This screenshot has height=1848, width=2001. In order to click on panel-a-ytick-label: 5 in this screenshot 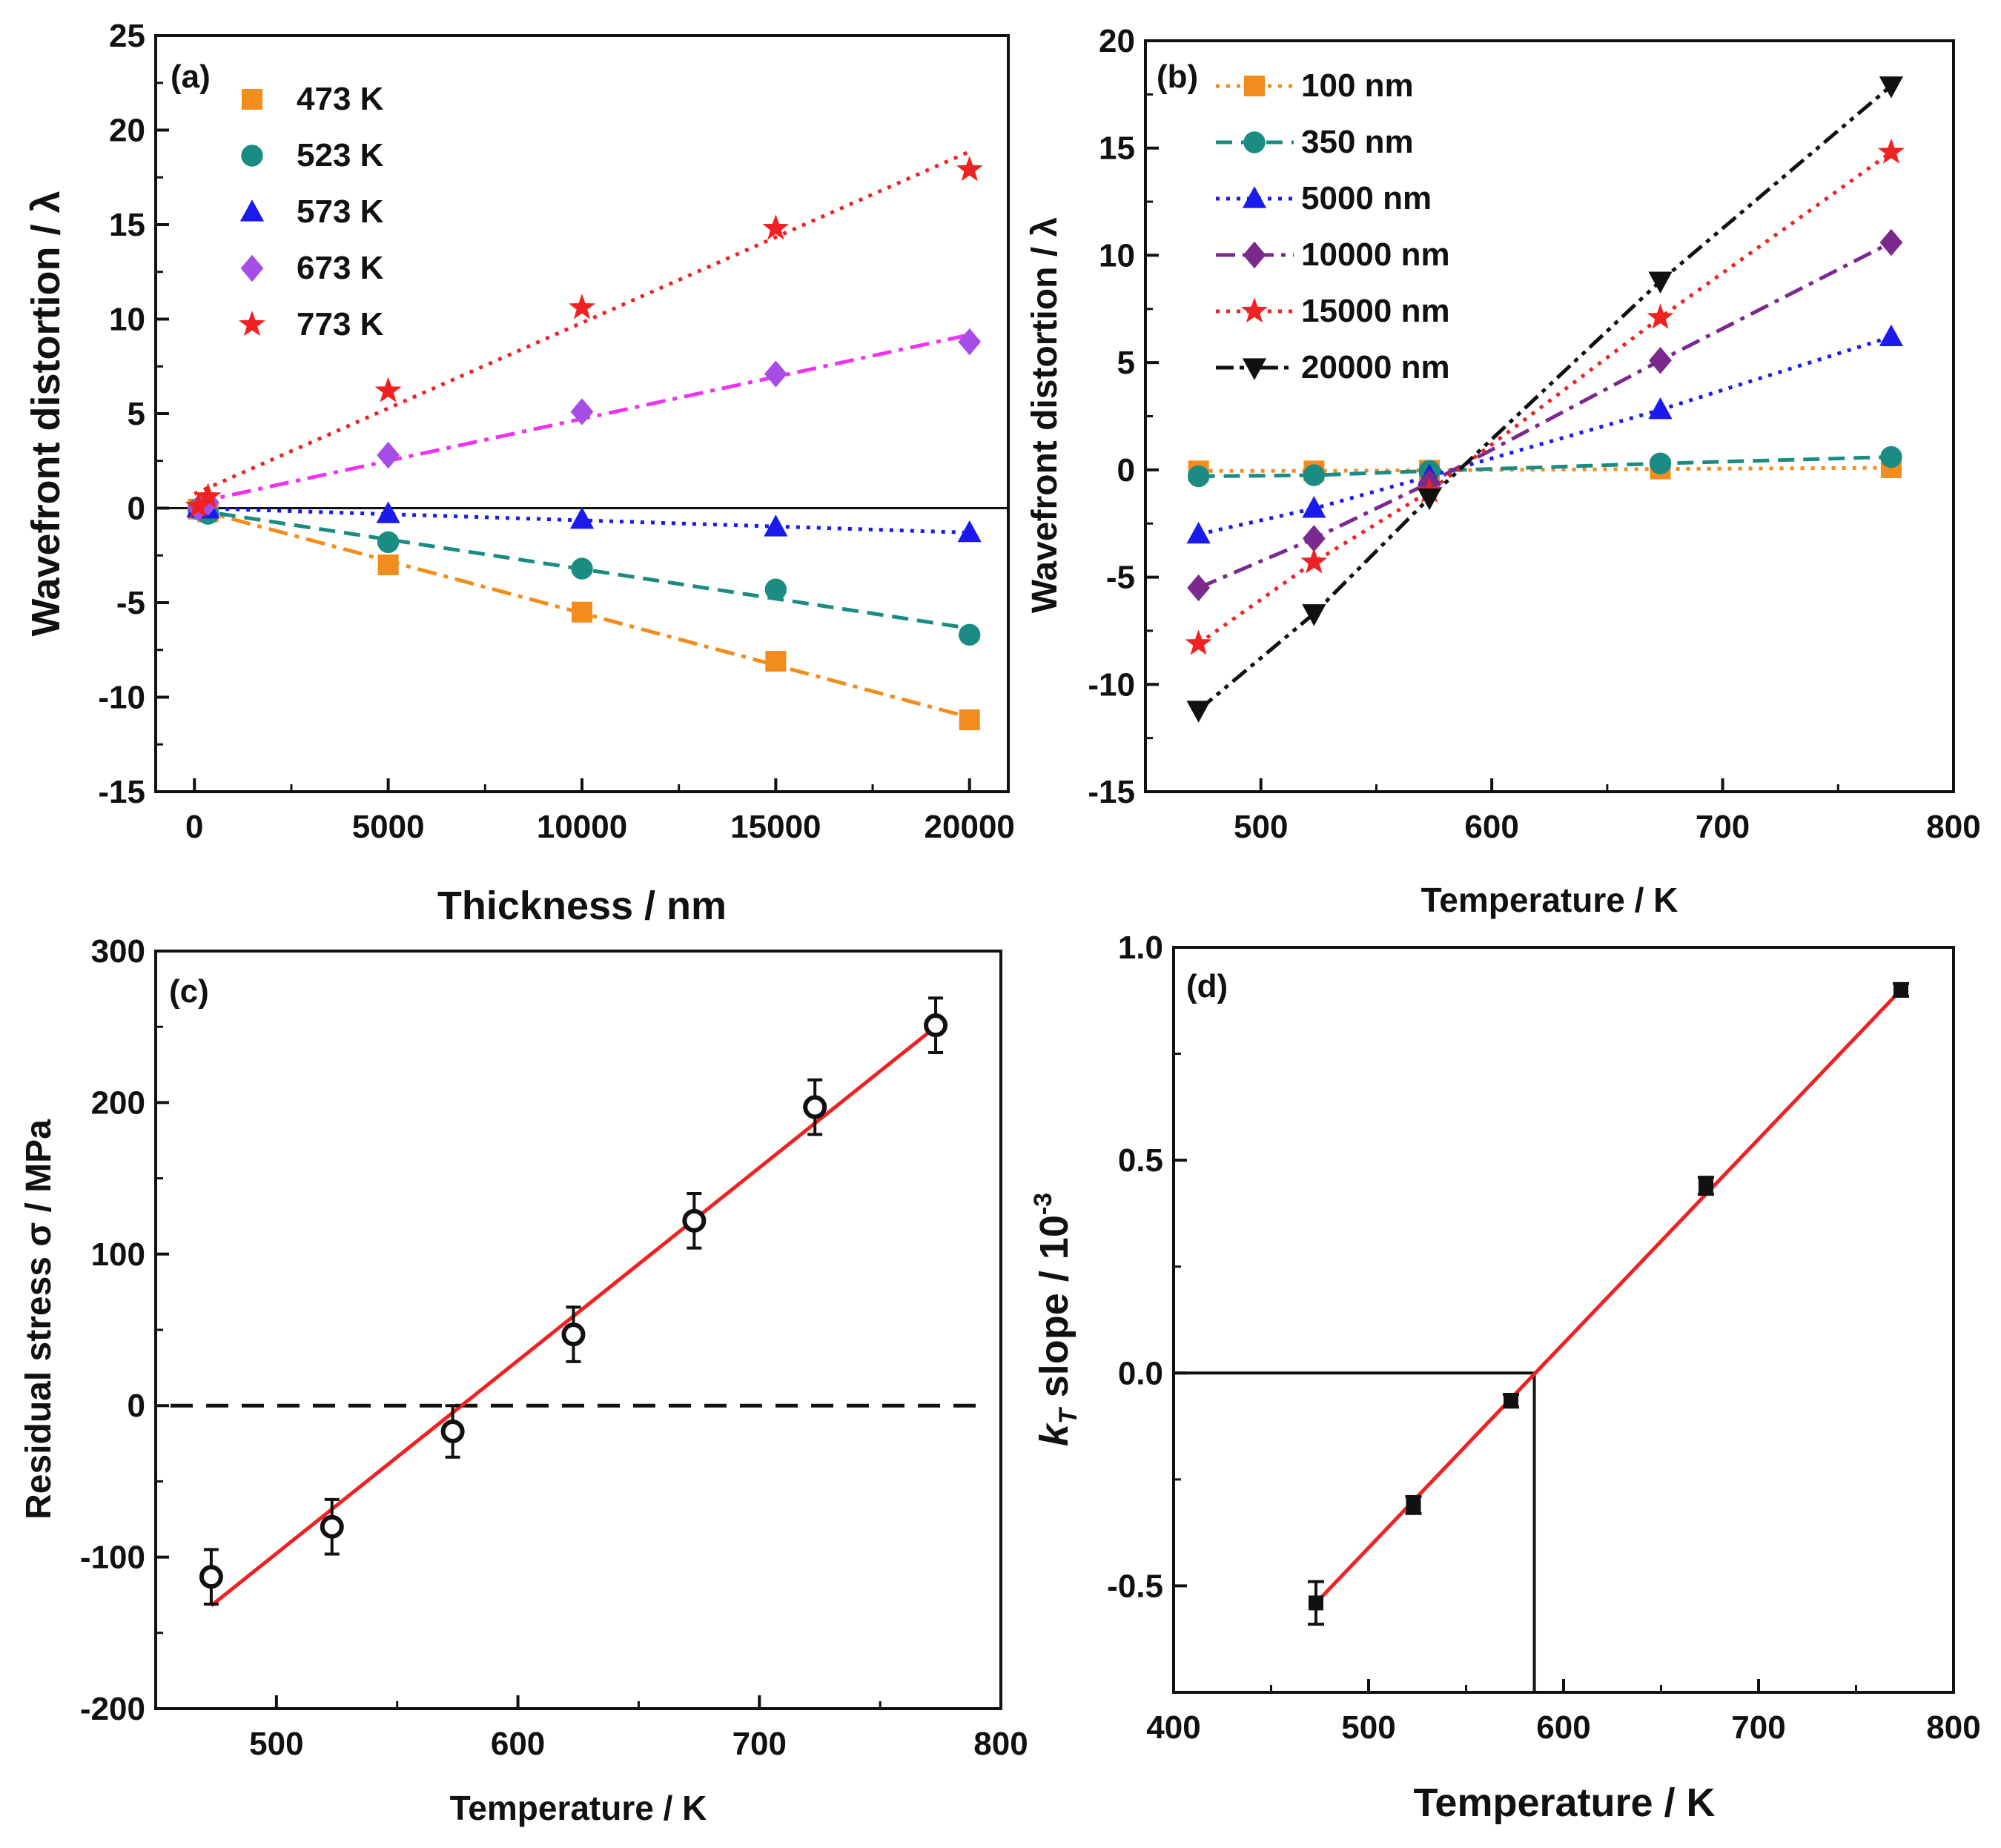, I will do `click(136, 414)`.